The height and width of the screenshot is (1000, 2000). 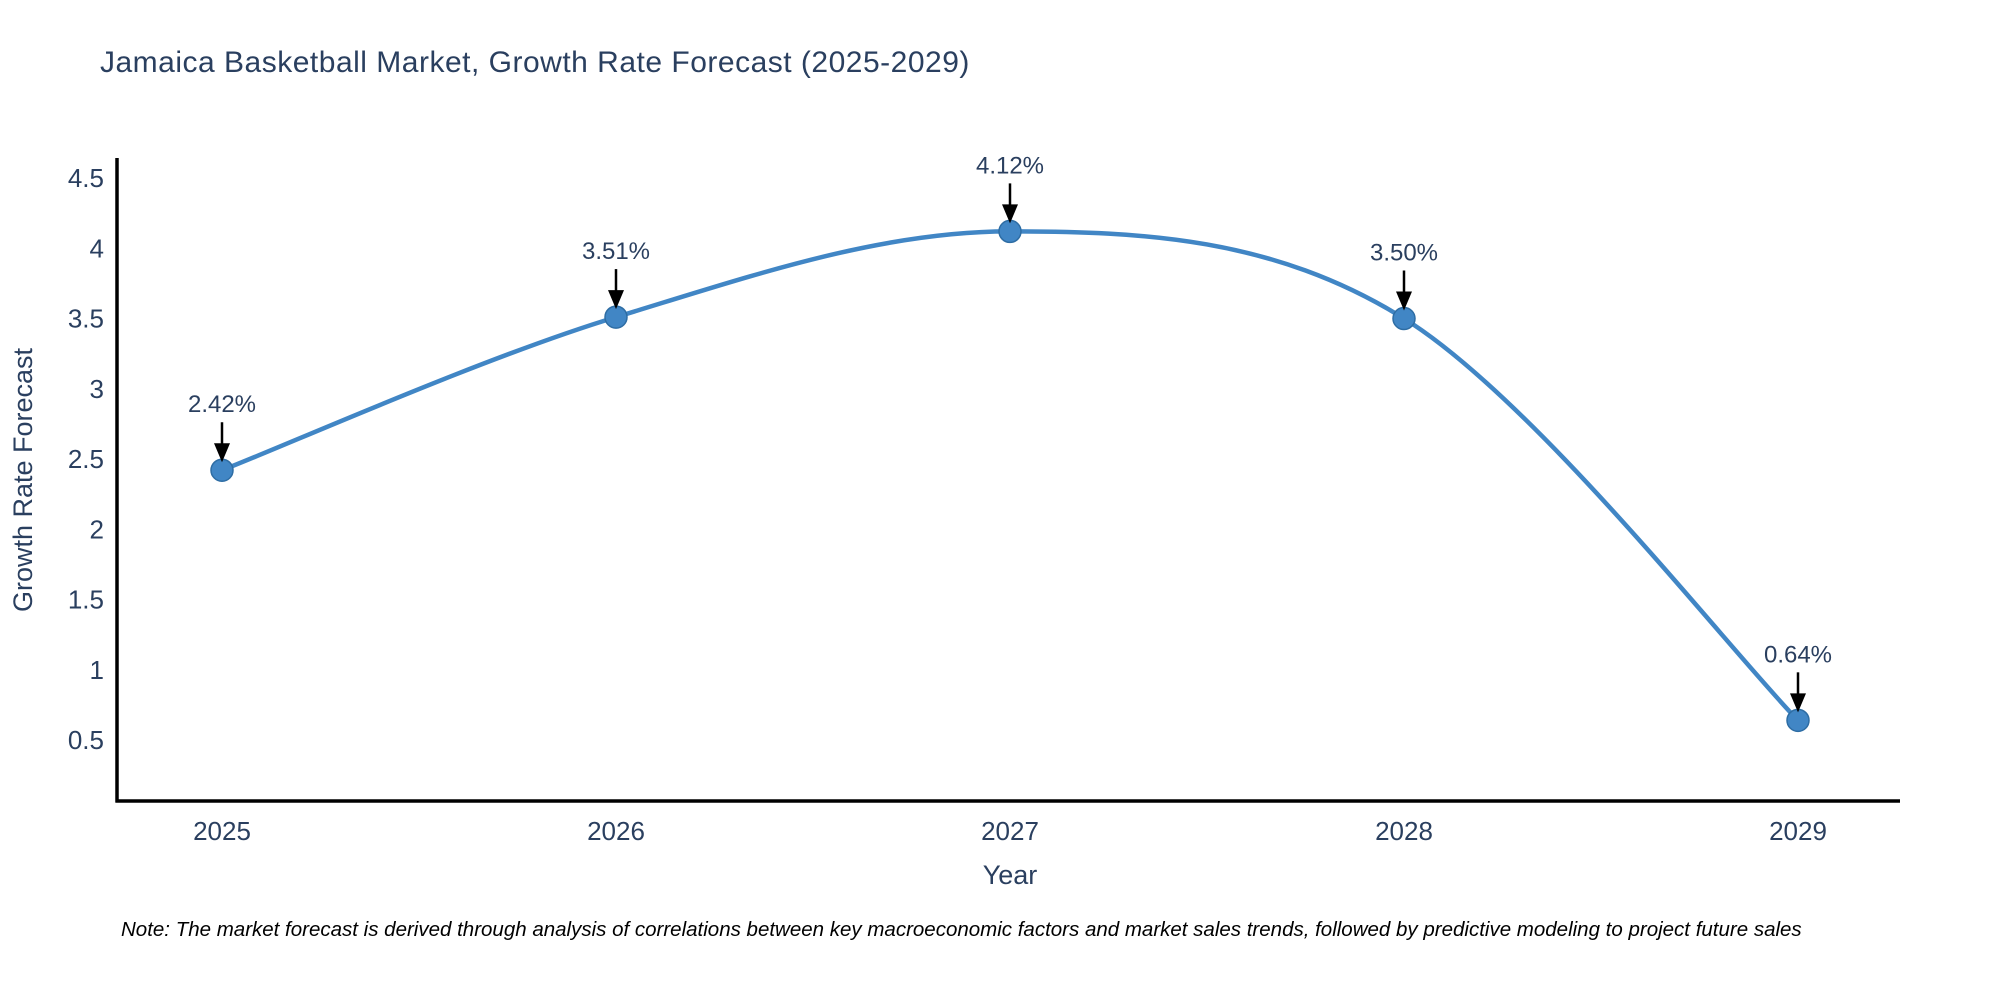 I want to click on y-tick-label: 4, so click(x=97, y=248).